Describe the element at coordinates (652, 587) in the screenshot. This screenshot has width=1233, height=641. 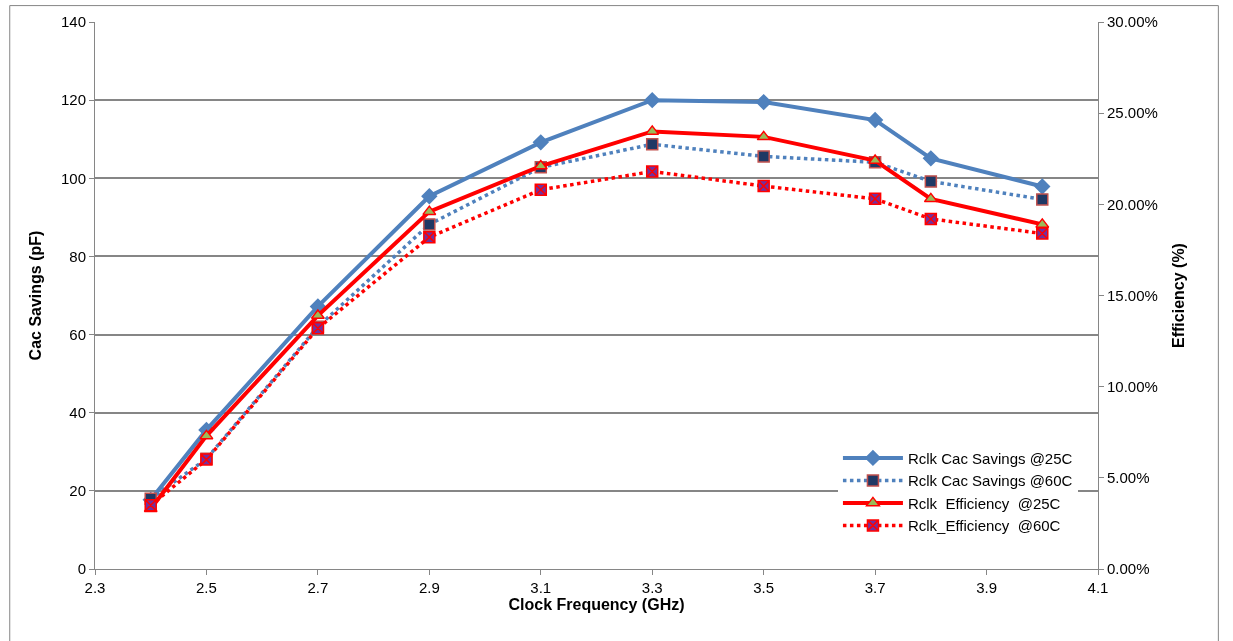
I see `x-tick-label: 3.3` at that location.